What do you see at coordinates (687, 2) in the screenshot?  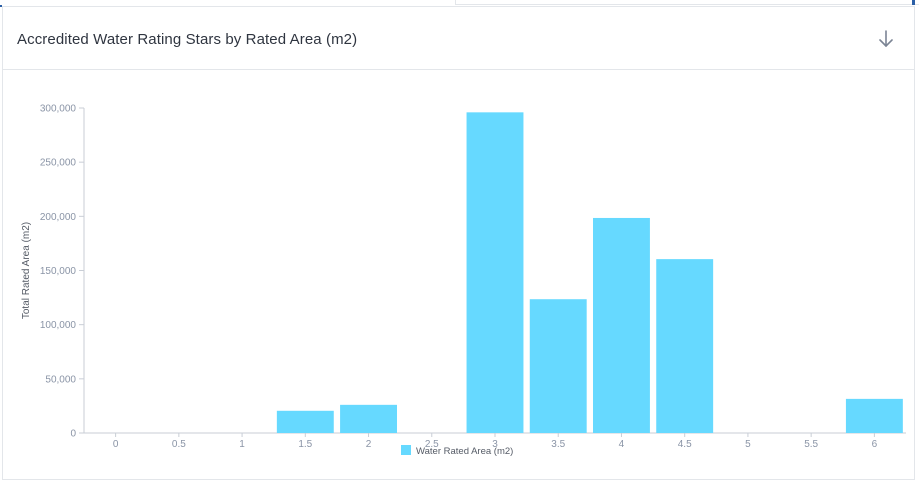 I see `adjacent-panel-edge` at bounding box center [687, 2].